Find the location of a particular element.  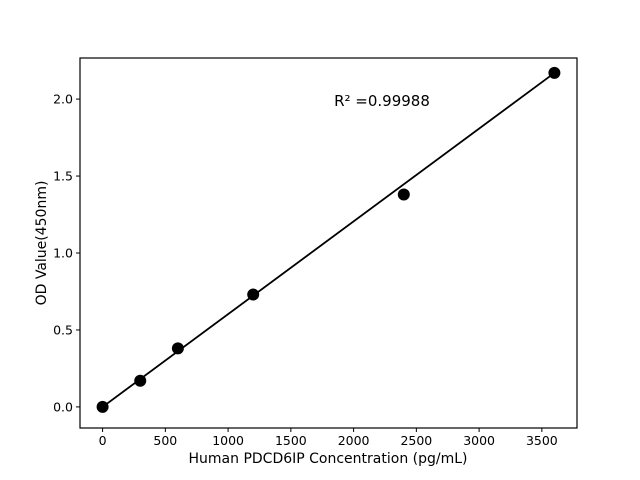

y-tick-label: 2.0 is located at coordinates (63, 99).